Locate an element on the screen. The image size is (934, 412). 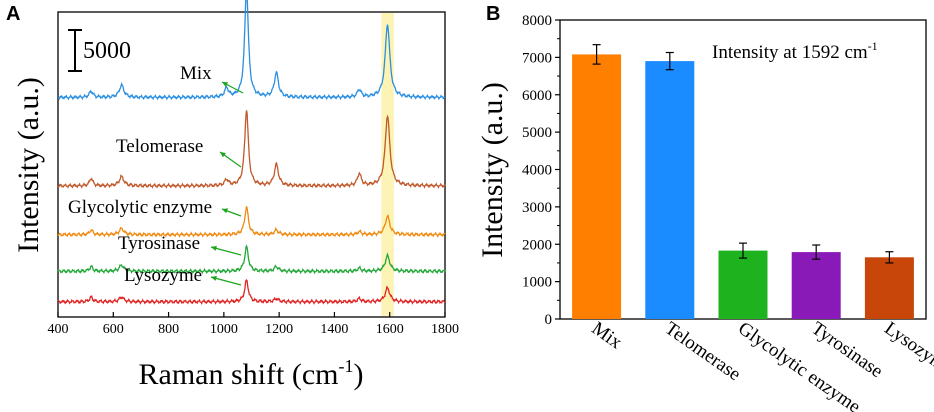
panel-a-x-axis-title: Raman shift (cm-1) is located at coordinates (251, 373).